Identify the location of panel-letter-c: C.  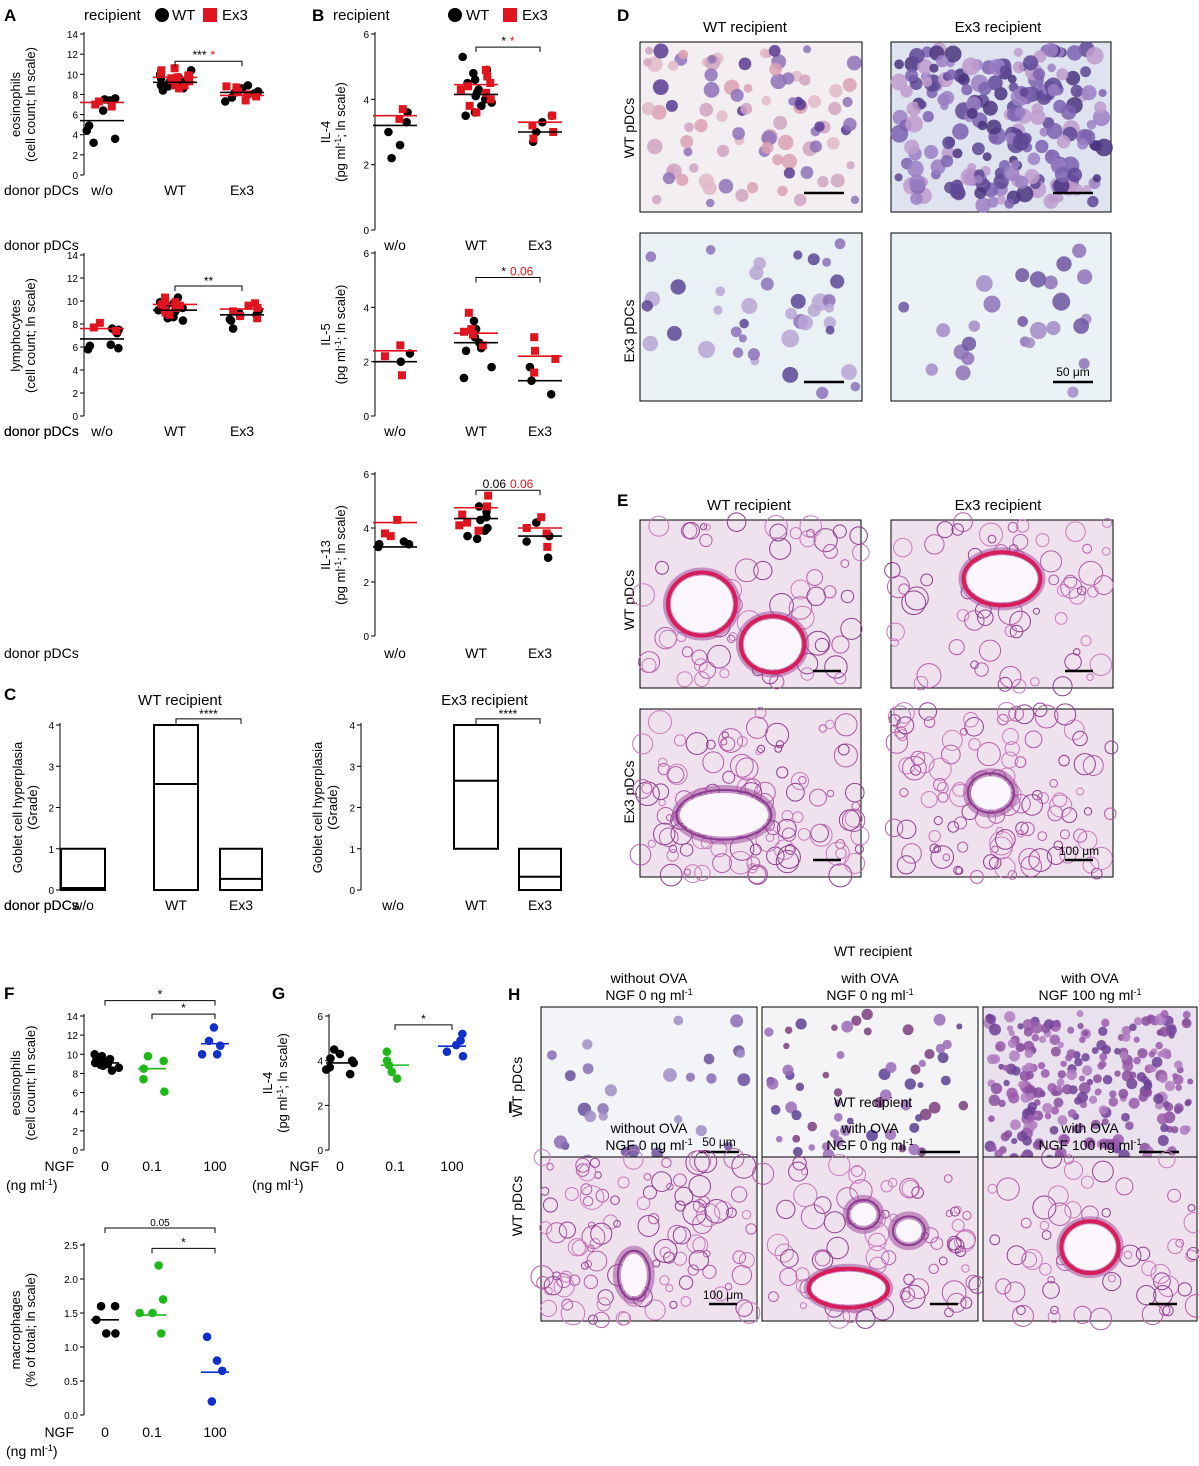
(10, 694).